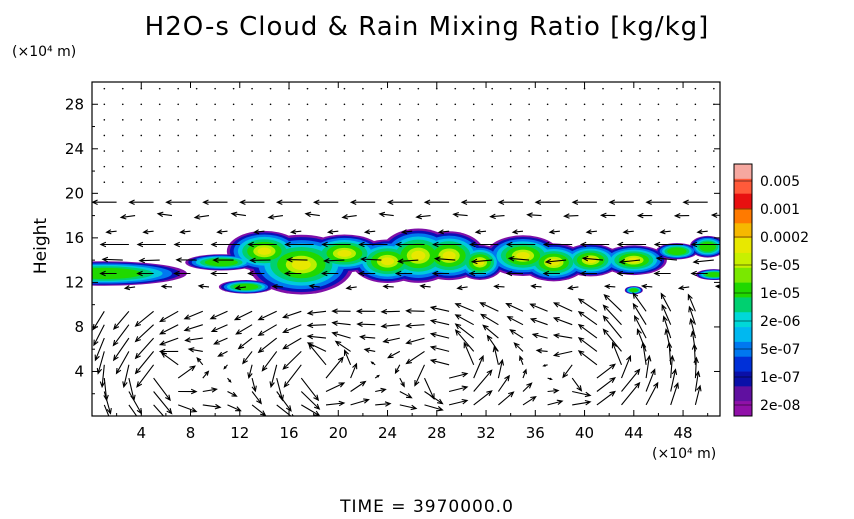  I want to click on colorbar-label: 0.0002, so click(784, 238).